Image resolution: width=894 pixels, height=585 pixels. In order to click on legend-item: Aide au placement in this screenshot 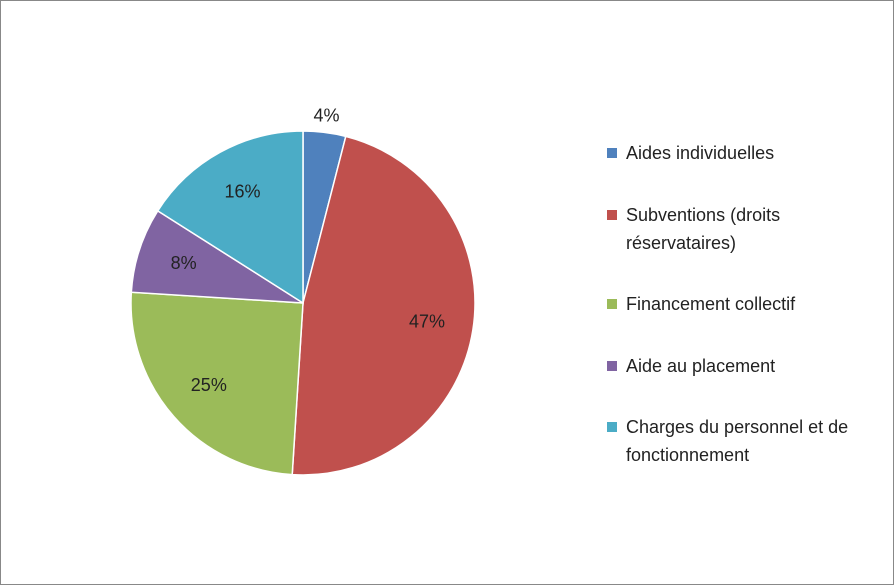, I will do `click(742, 366)`.